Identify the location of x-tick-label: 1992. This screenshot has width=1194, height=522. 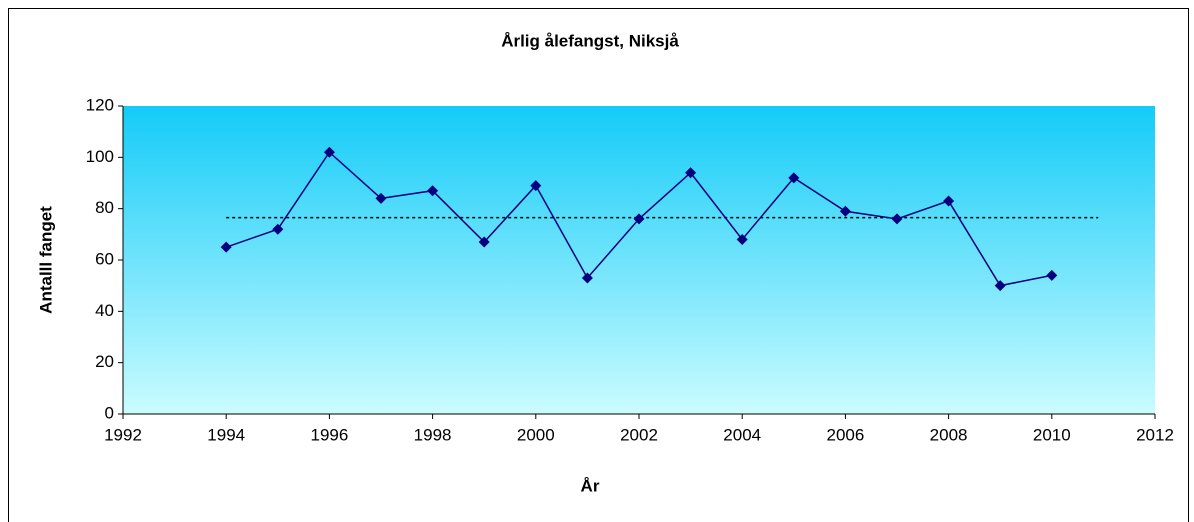
(123, 434).